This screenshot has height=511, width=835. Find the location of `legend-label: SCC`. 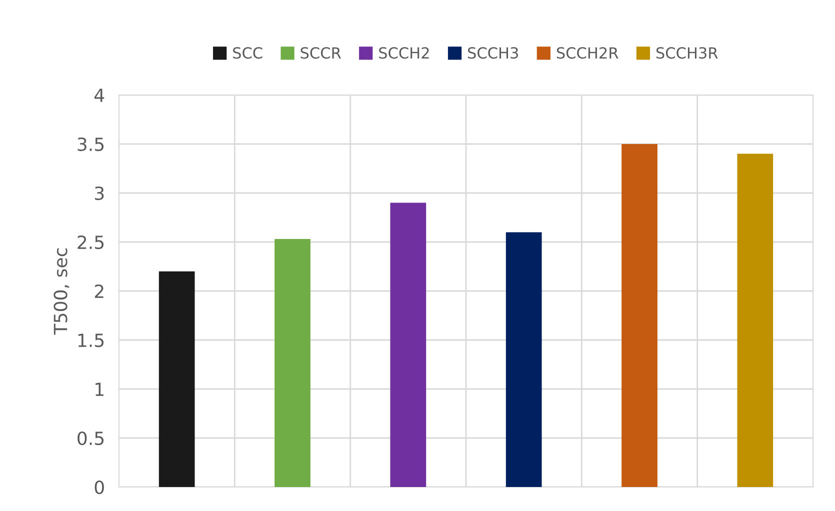

legend-label: SCC is located at coordinates (247, 53).